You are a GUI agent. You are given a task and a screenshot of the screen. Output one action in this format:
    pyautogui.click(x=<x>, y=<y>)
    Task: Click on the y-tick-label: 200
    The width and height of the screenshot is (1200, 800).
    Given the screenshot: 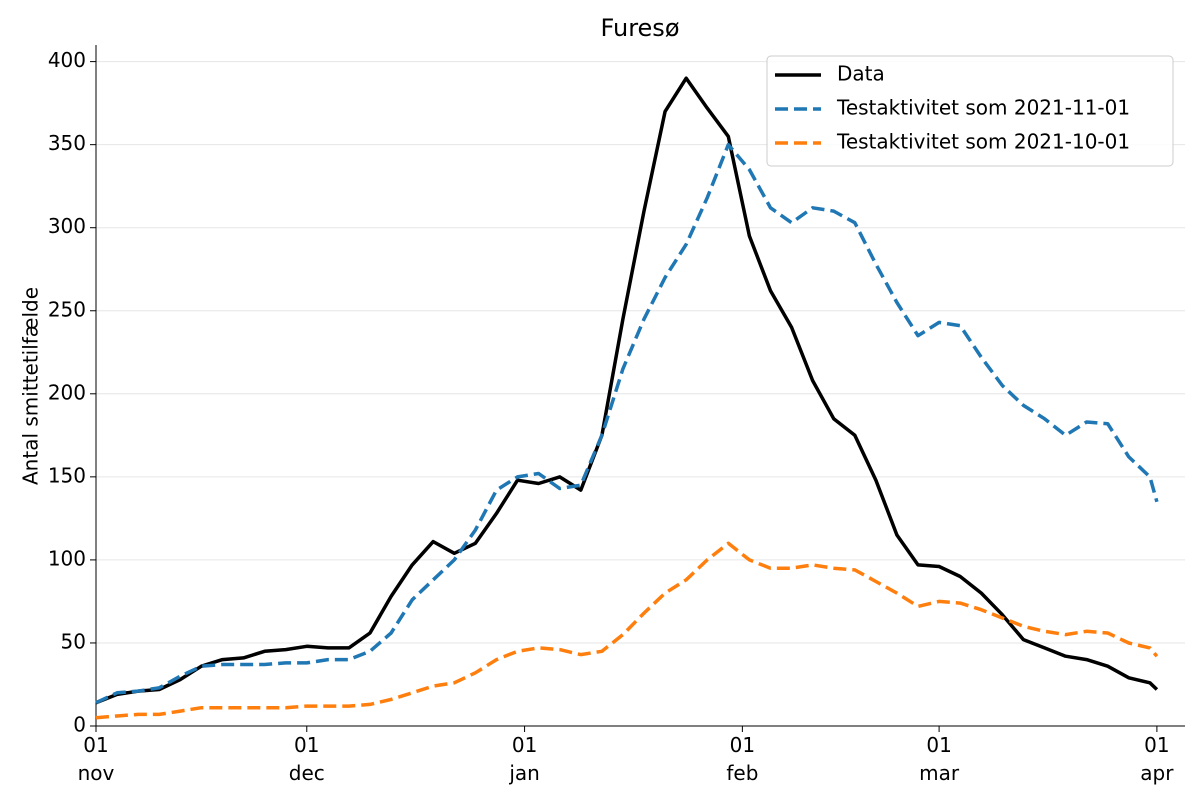 What is the action you would take?
    pyautogui.click(x=67, y=392)
    